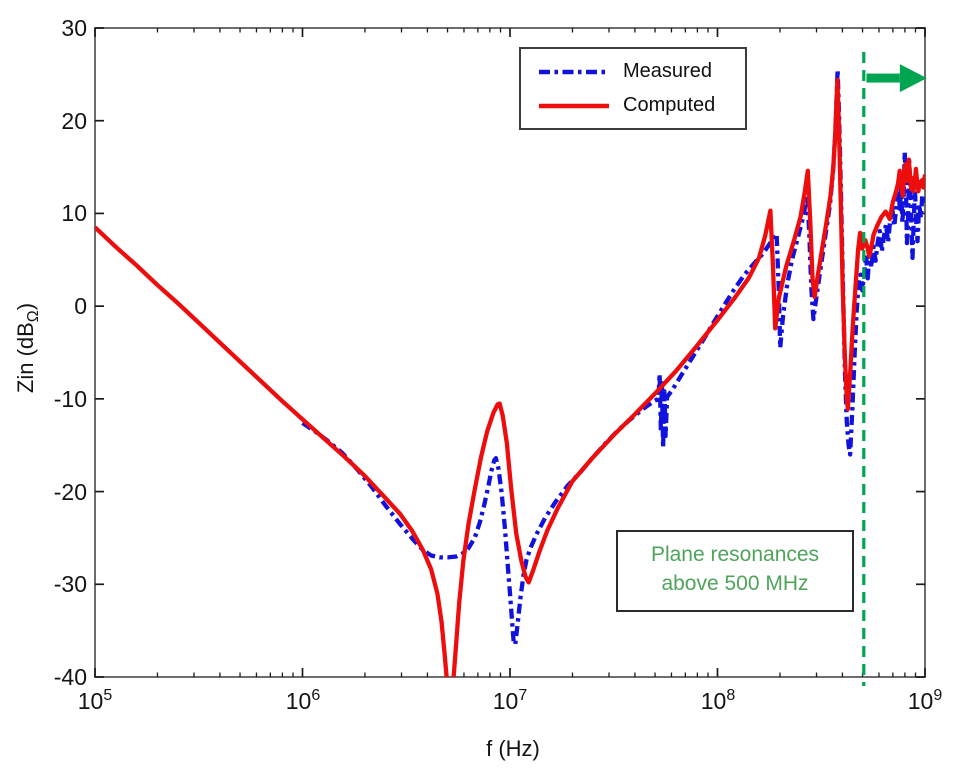 Image resolution: width=958 pixels, height=768 pixels. Describe the element at coordinates (718, 701) in the screenshot. I see `x-tick-label: 10⁸` at that location.